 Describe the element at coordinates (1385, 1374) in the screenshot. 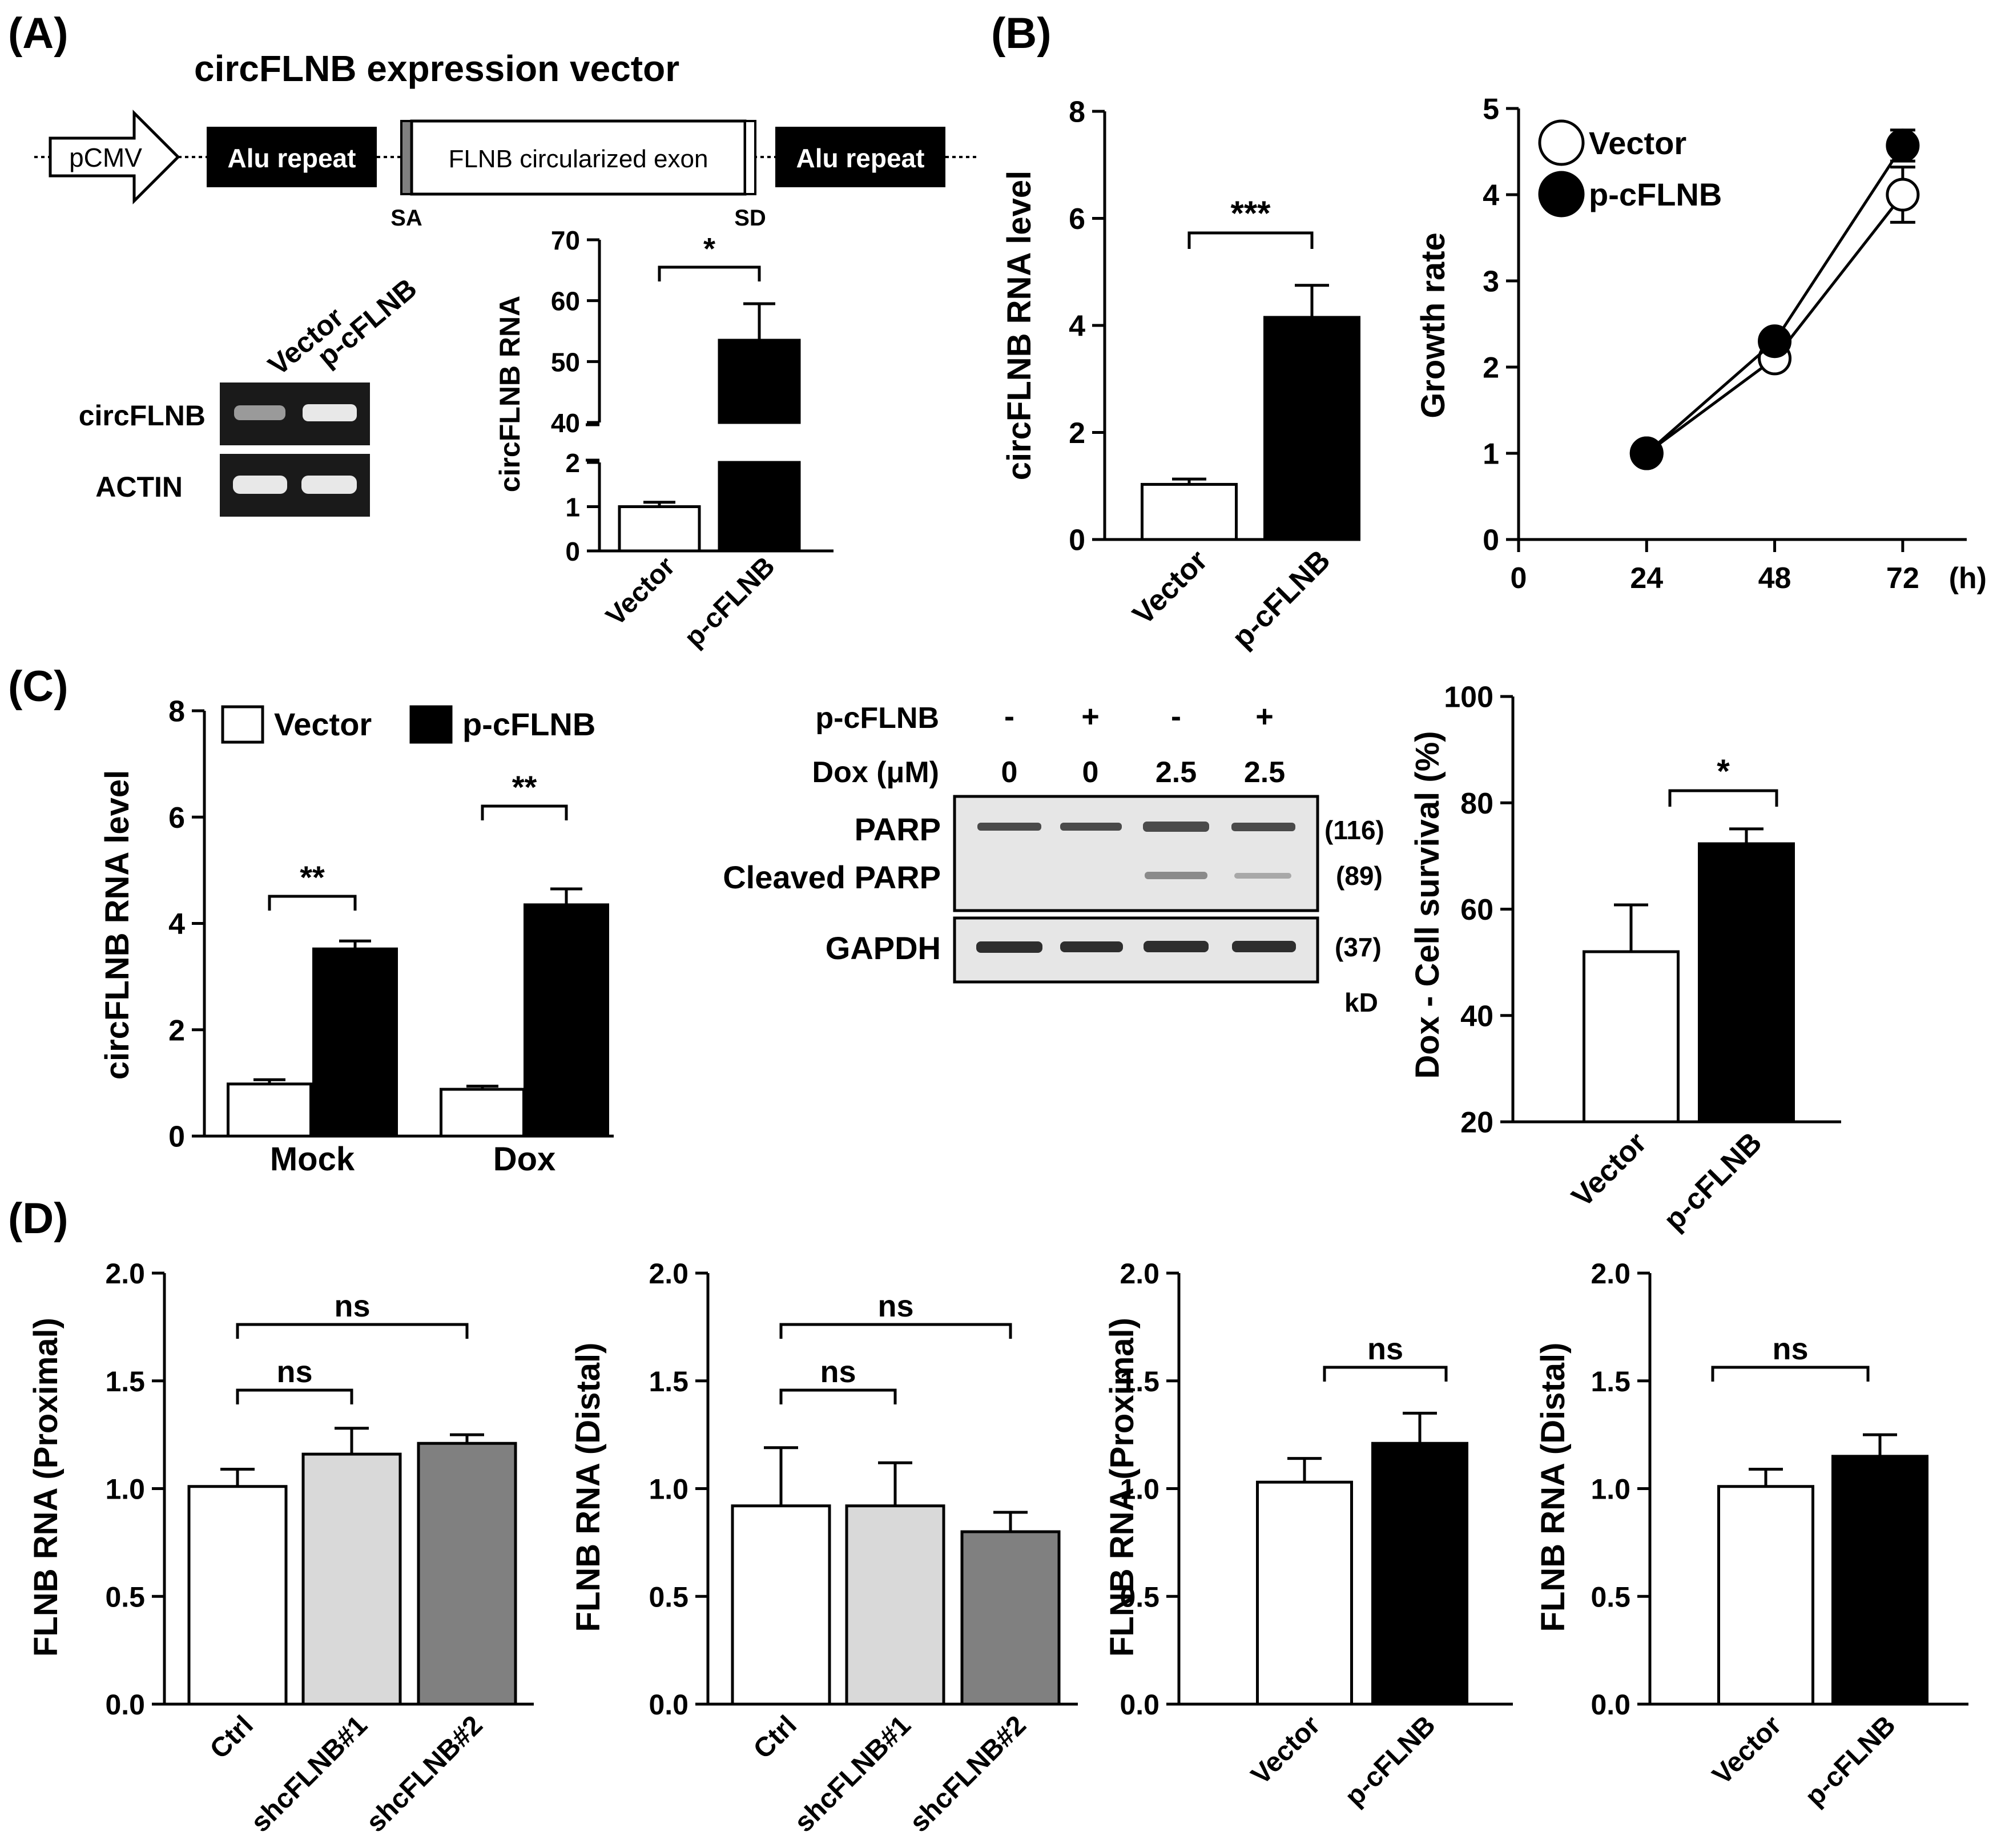

I see `chartD3-0-bracket` at that location.